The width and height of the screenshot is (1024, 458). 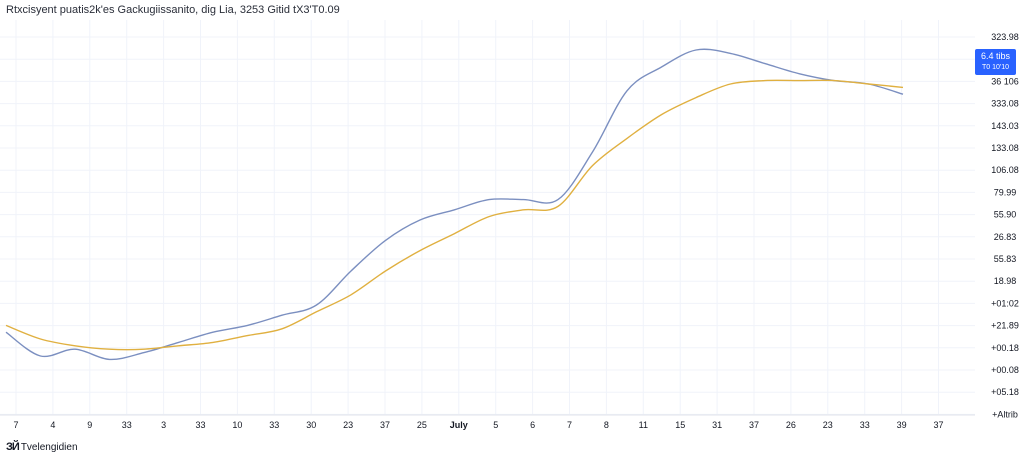 I want to click on x-tick-label: 15, so click(x=680, y=425).